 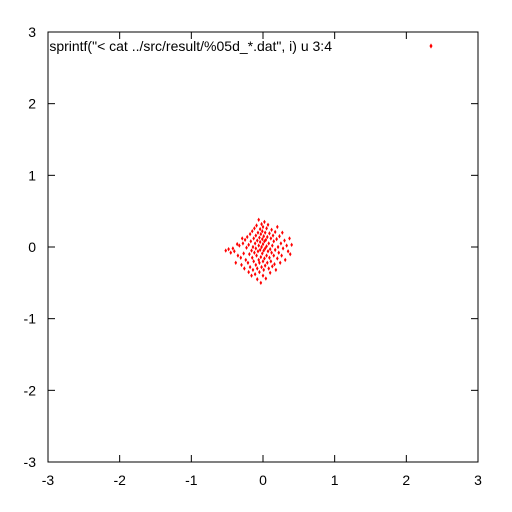 I want to click on y-tick-label: -2, so click(x=30, y=390).